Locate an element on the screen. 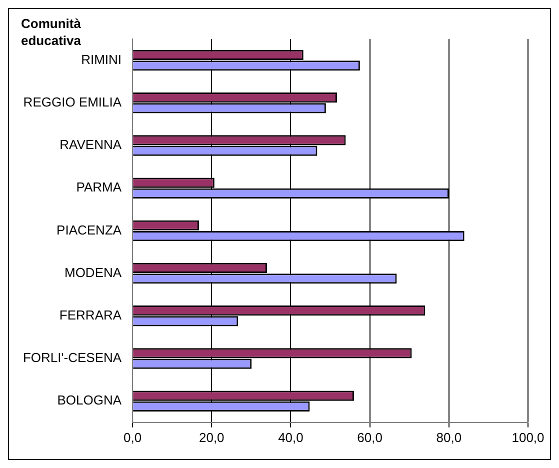 This screenshot has width=559, height=468. y-tick-label: PIACENZA is located at coordinates (89, 230).